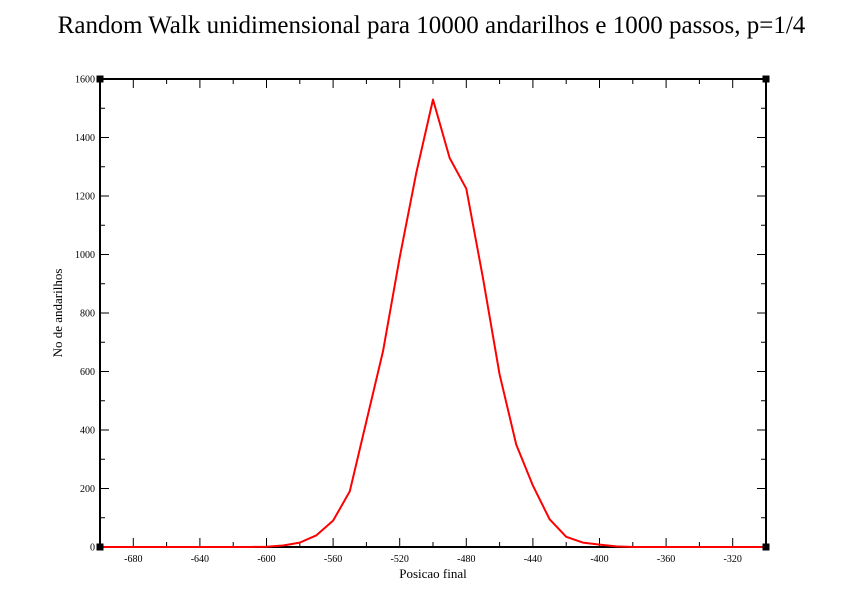 The image size is (863, 592). I want to click on y-tick-label: 0, so click(92, 548).